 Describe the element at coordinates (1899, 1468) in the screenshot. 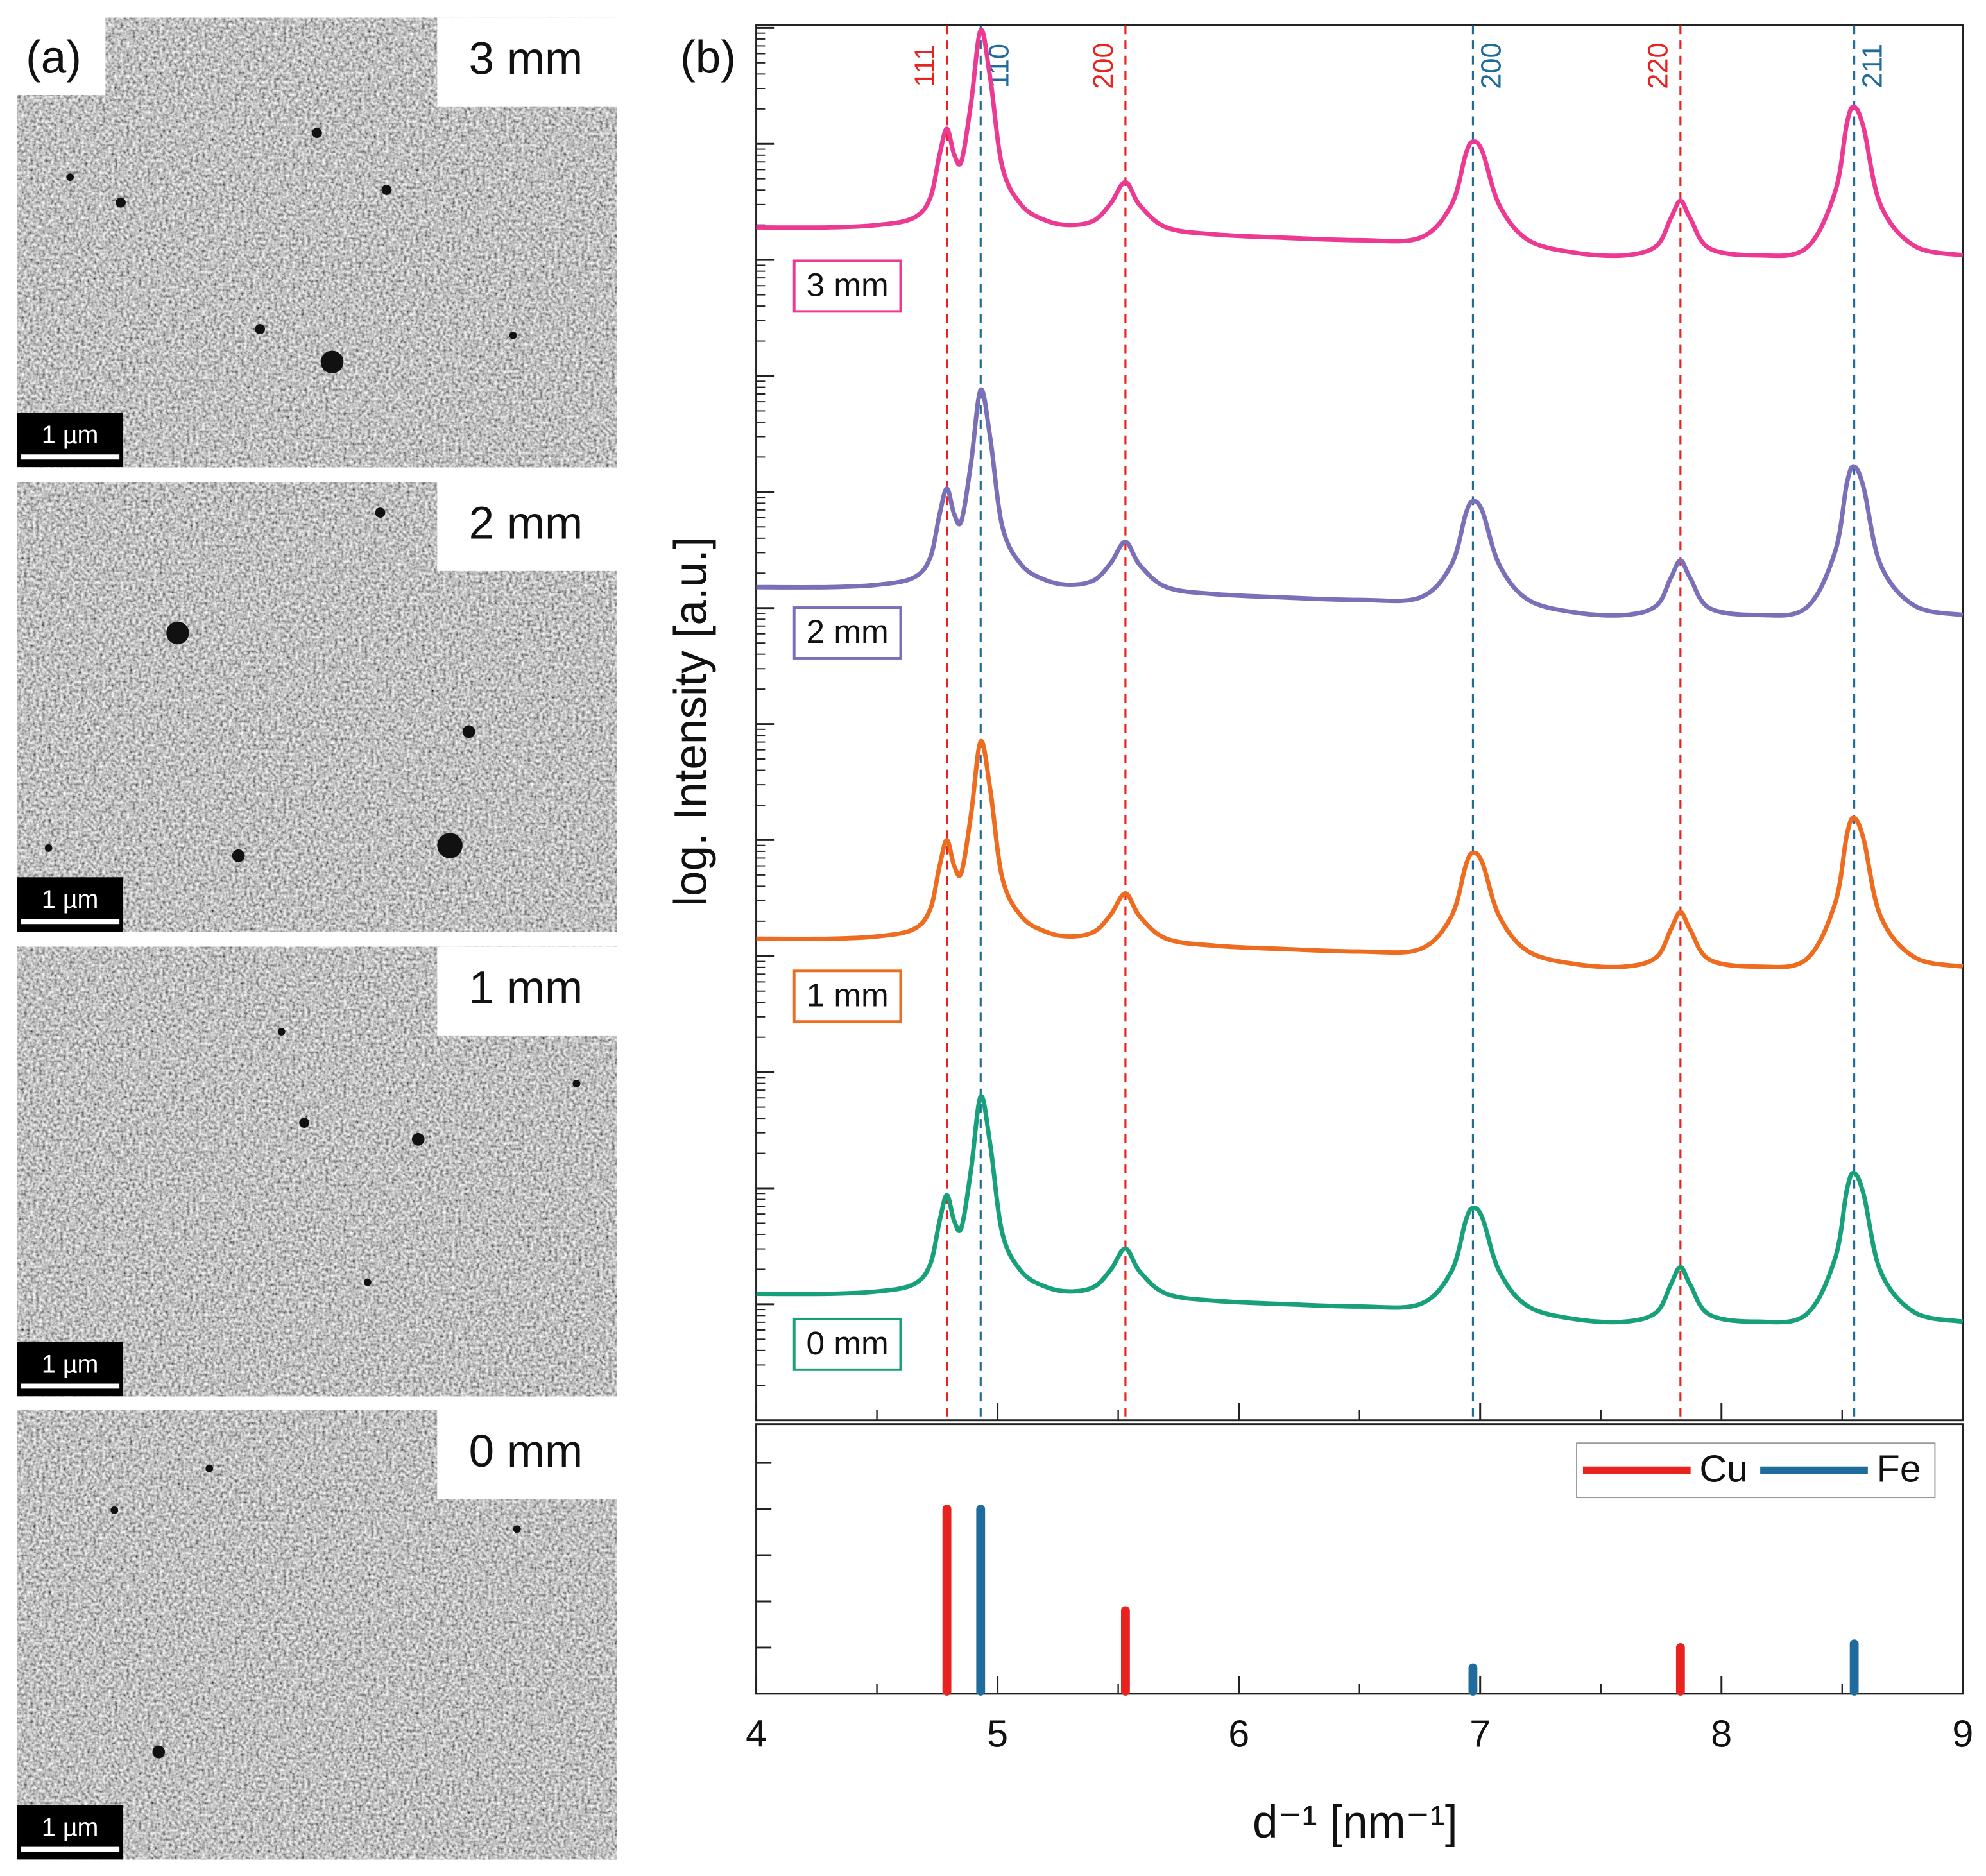

I see `legend-label: Fe` at that location.